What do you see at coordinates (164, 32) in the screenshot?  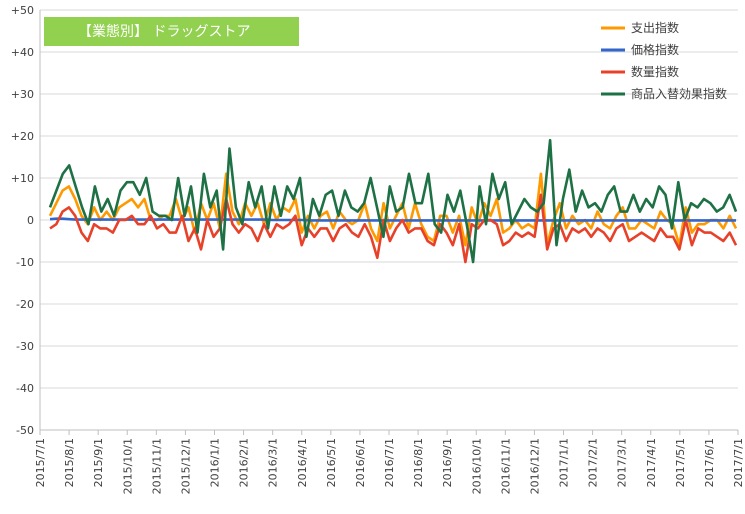 I see `chart-title: 【業態別】 ドラッグストア` at bounding box center [164, 32].